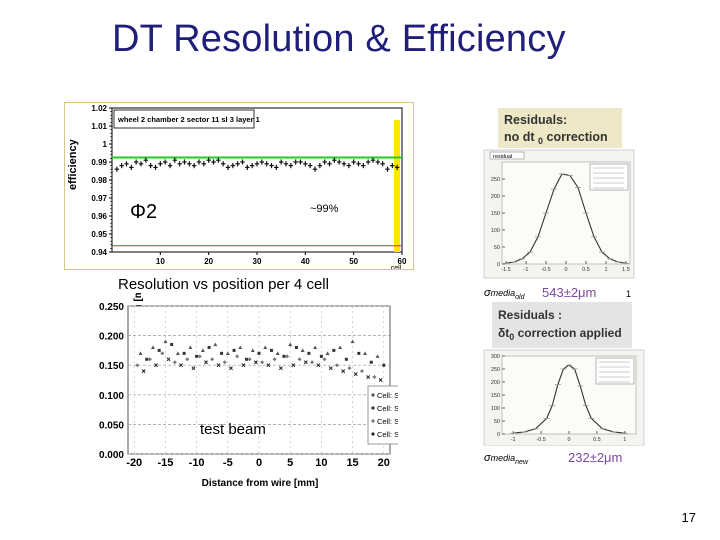 Image resolution: width=720 pixels, height=540 pixels. I want to click on residuals-no-dt0-ytick-label: 0, so click(498, 265).